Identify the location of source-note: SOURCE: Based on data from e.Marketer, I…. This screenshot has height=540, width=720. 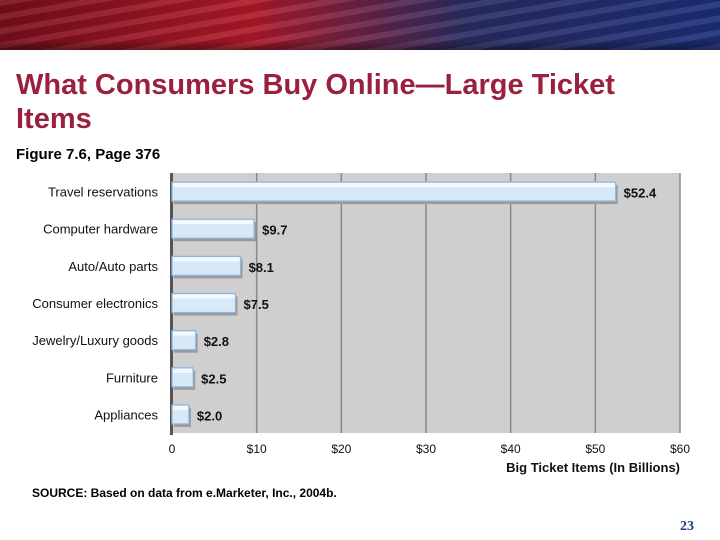
(184, 493).